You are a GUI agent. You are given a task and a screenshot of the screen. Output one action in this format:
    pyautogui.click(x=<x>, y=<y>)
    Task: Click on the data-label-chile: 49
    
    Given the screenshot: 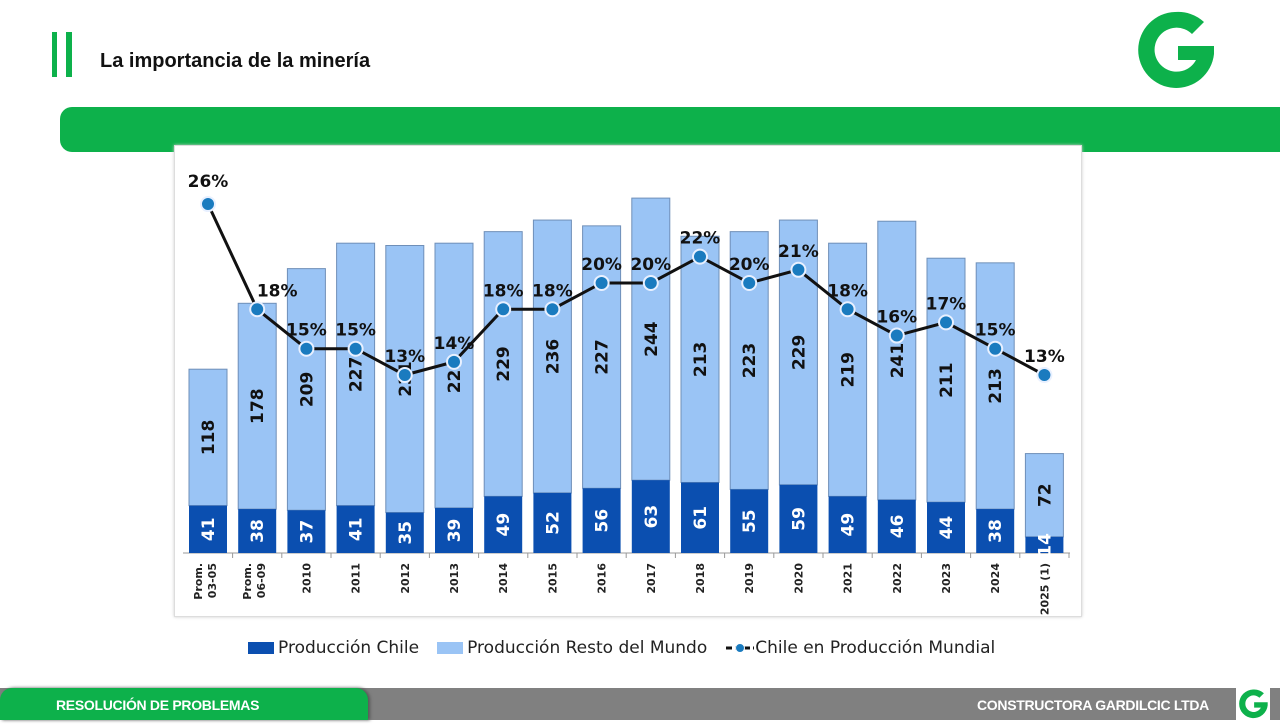 What is the action you would take?
    pyautogui.click(x=849, y=525)
    